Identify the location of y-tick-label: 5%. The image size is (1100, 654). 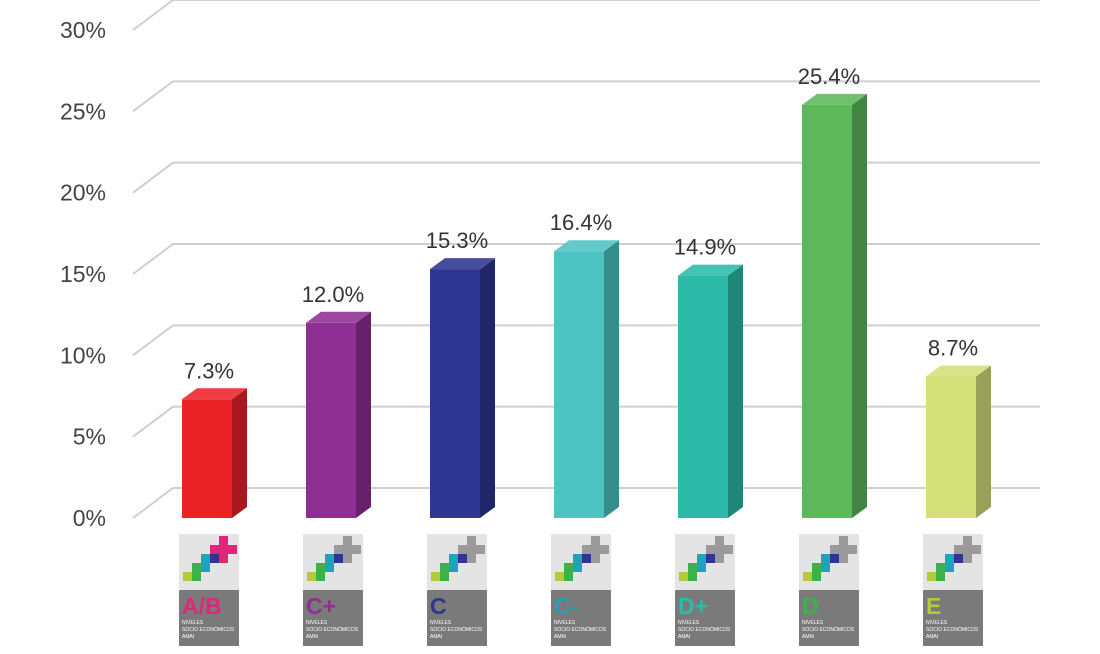
(89, 437).